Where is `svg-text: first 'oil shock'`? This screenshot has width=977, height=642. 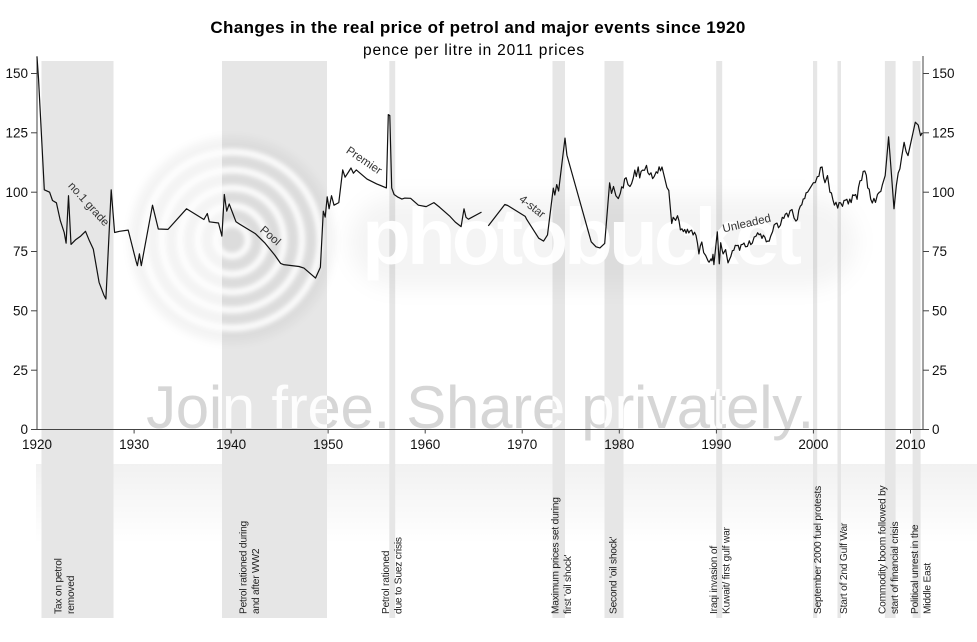 svg-text: first 'oil shock' is located at coordinates (568, 584).